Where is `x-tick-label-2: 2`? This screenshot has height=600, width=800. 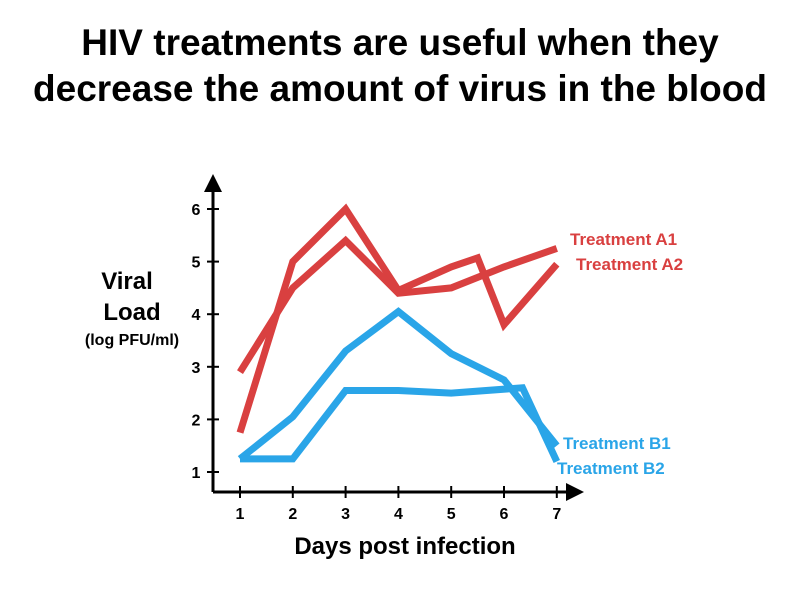
x-tick-label-2: 2 is located at coordinates (292, 514).